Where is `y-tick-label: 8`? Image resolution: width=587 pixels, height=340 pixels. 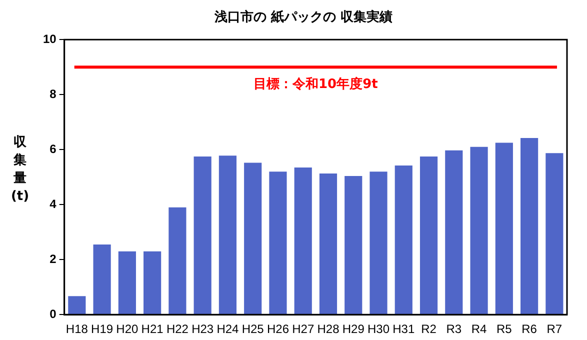
y-tick-label: 8 is located at coordinates (53, 93).